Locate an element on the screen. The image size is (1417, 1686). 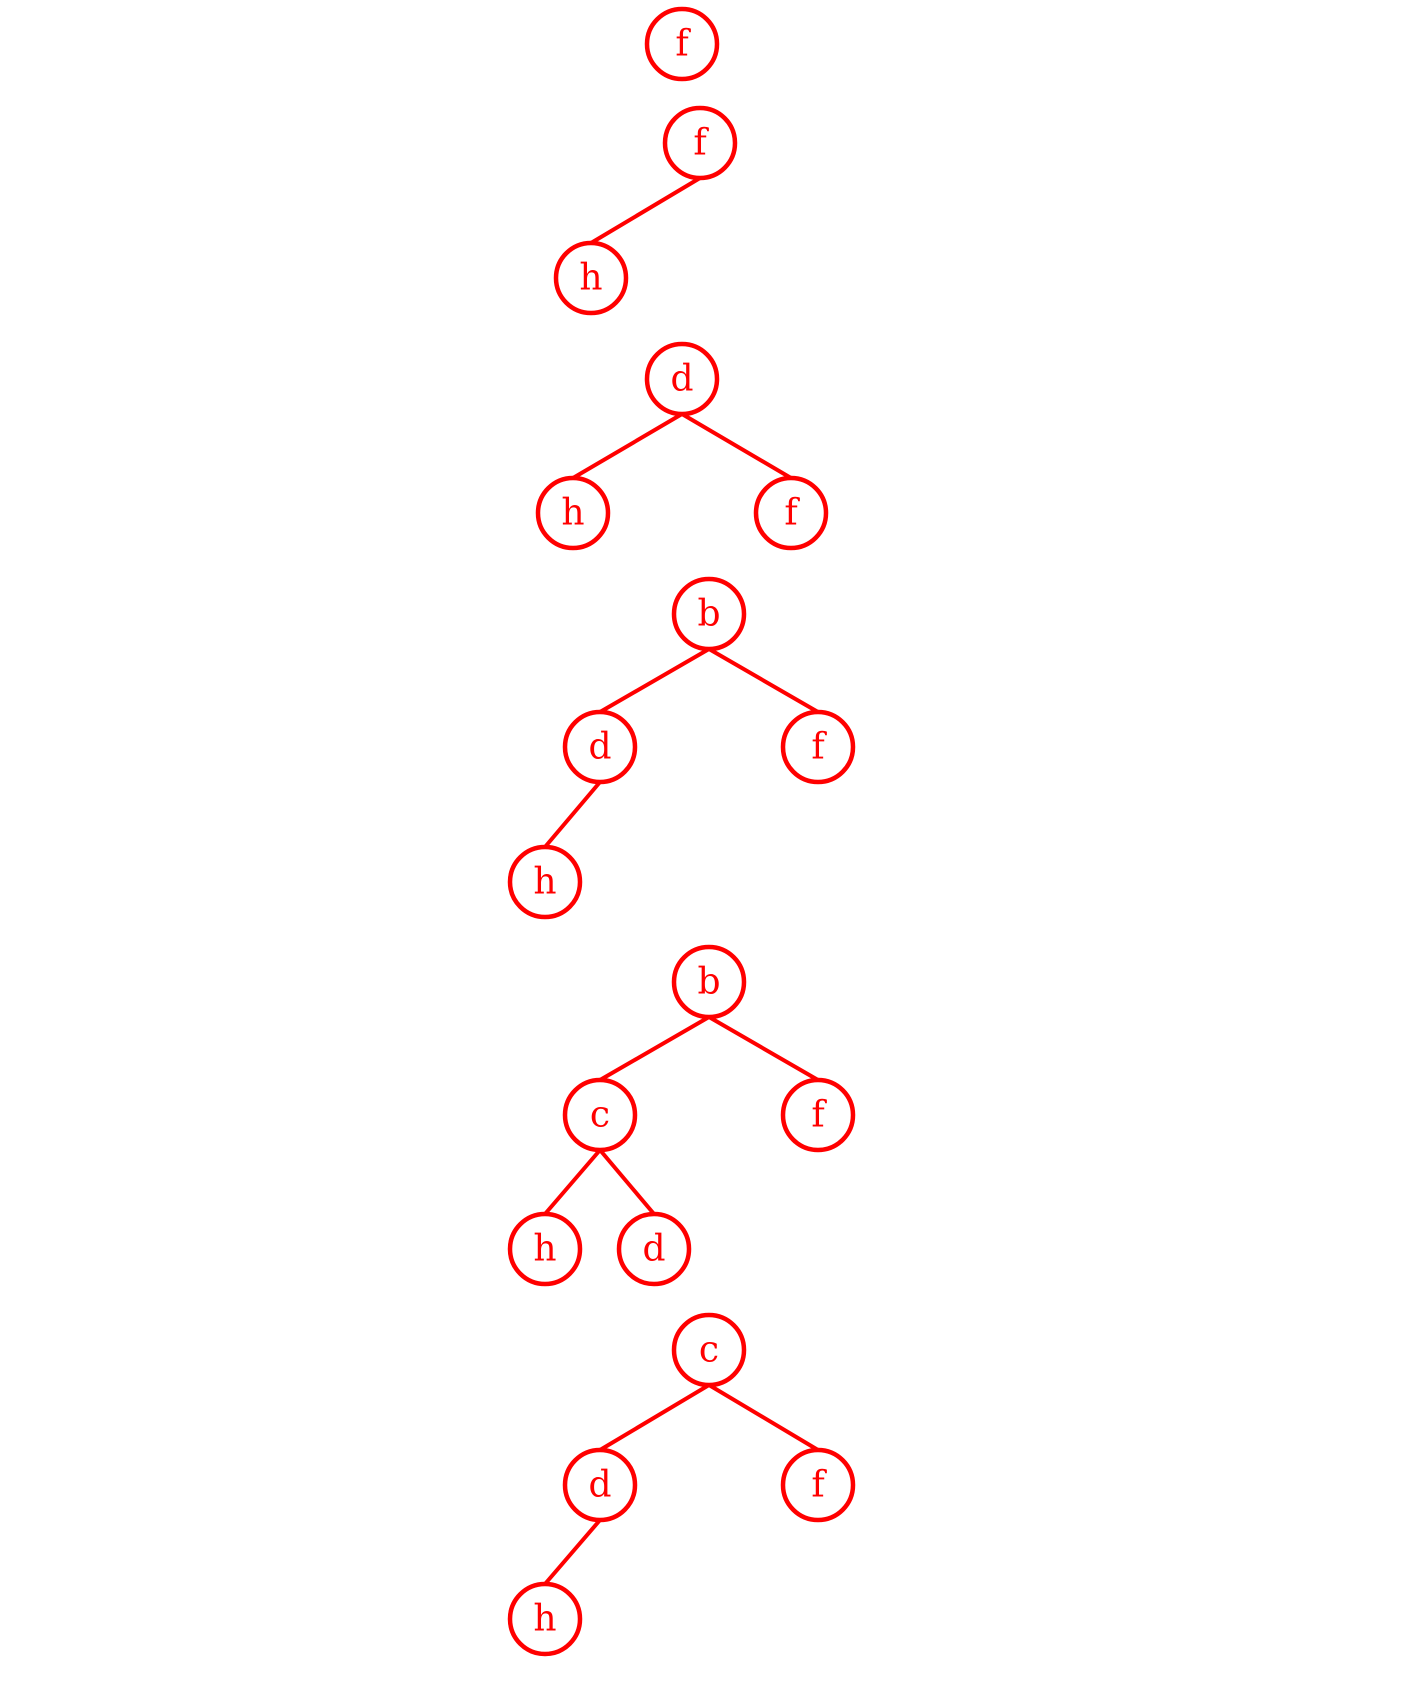
tree-4-node-h: h is located at coordinates (545, 882).